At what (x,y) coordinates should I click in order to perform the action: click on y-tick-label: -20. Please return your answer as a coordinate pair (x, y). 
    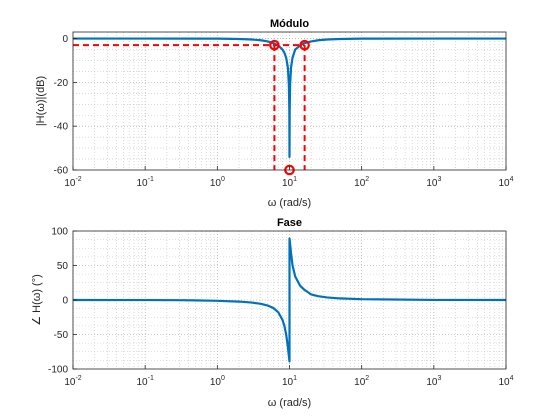
    Looking at the image, I should click on (61, 83).